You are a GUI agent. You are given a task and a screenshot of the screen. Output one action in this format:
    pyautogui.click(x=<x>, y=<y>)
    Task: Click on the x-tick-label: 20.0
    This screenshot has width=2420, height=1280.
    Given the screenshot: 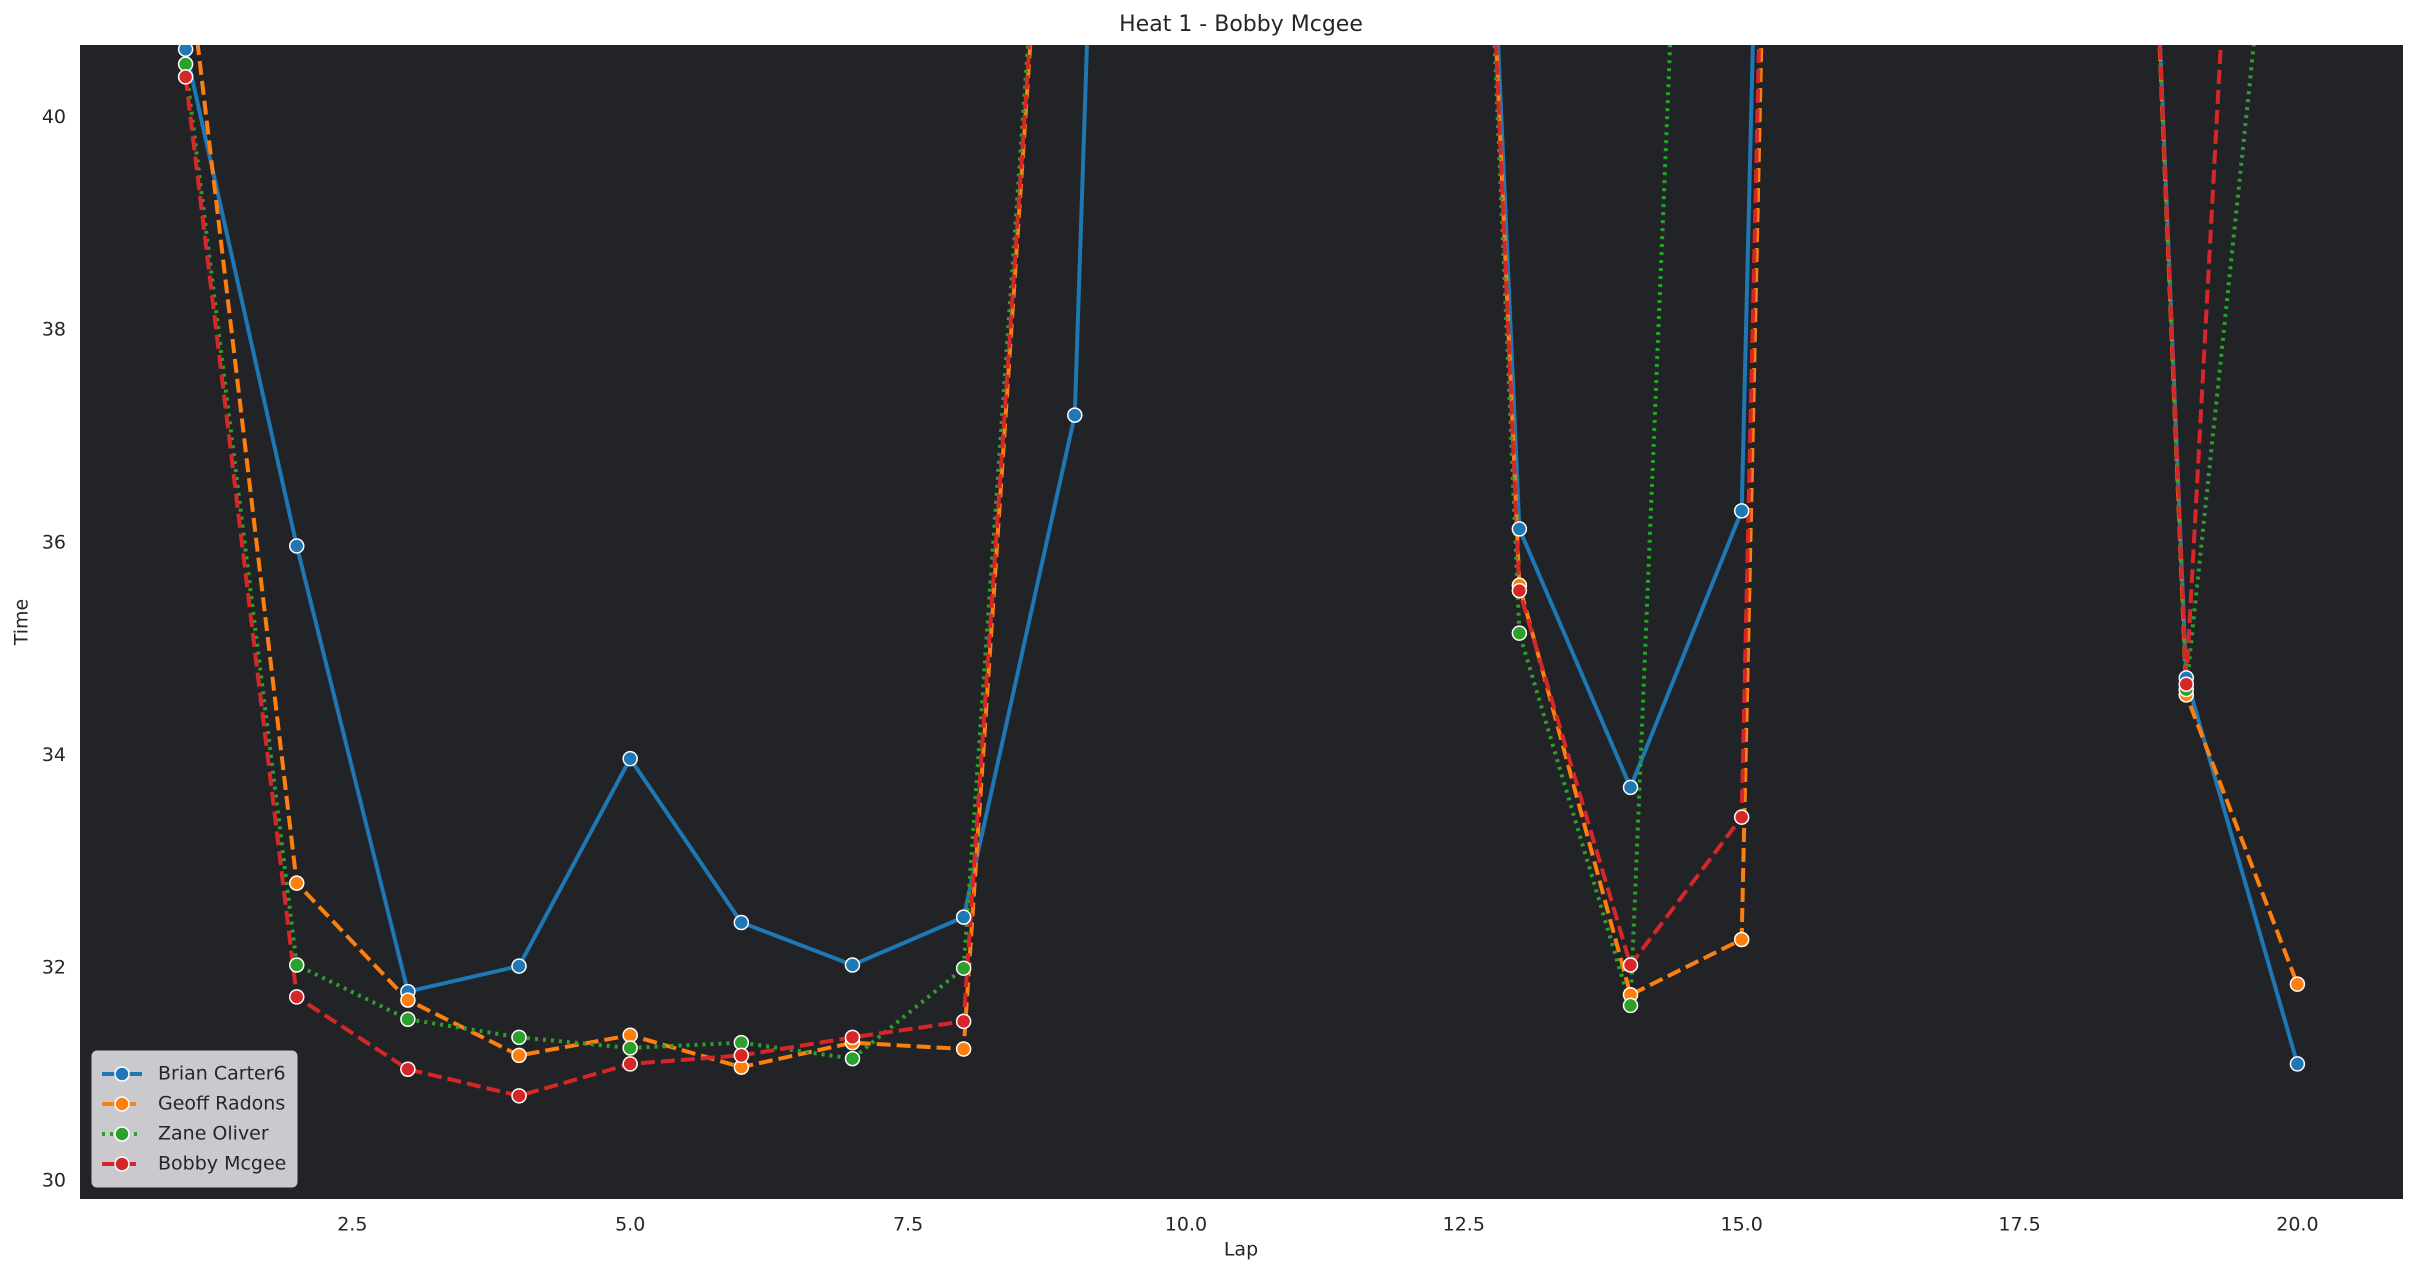 What is the action you would take?
    pyautogui.click(x=2297, y=1225)
    